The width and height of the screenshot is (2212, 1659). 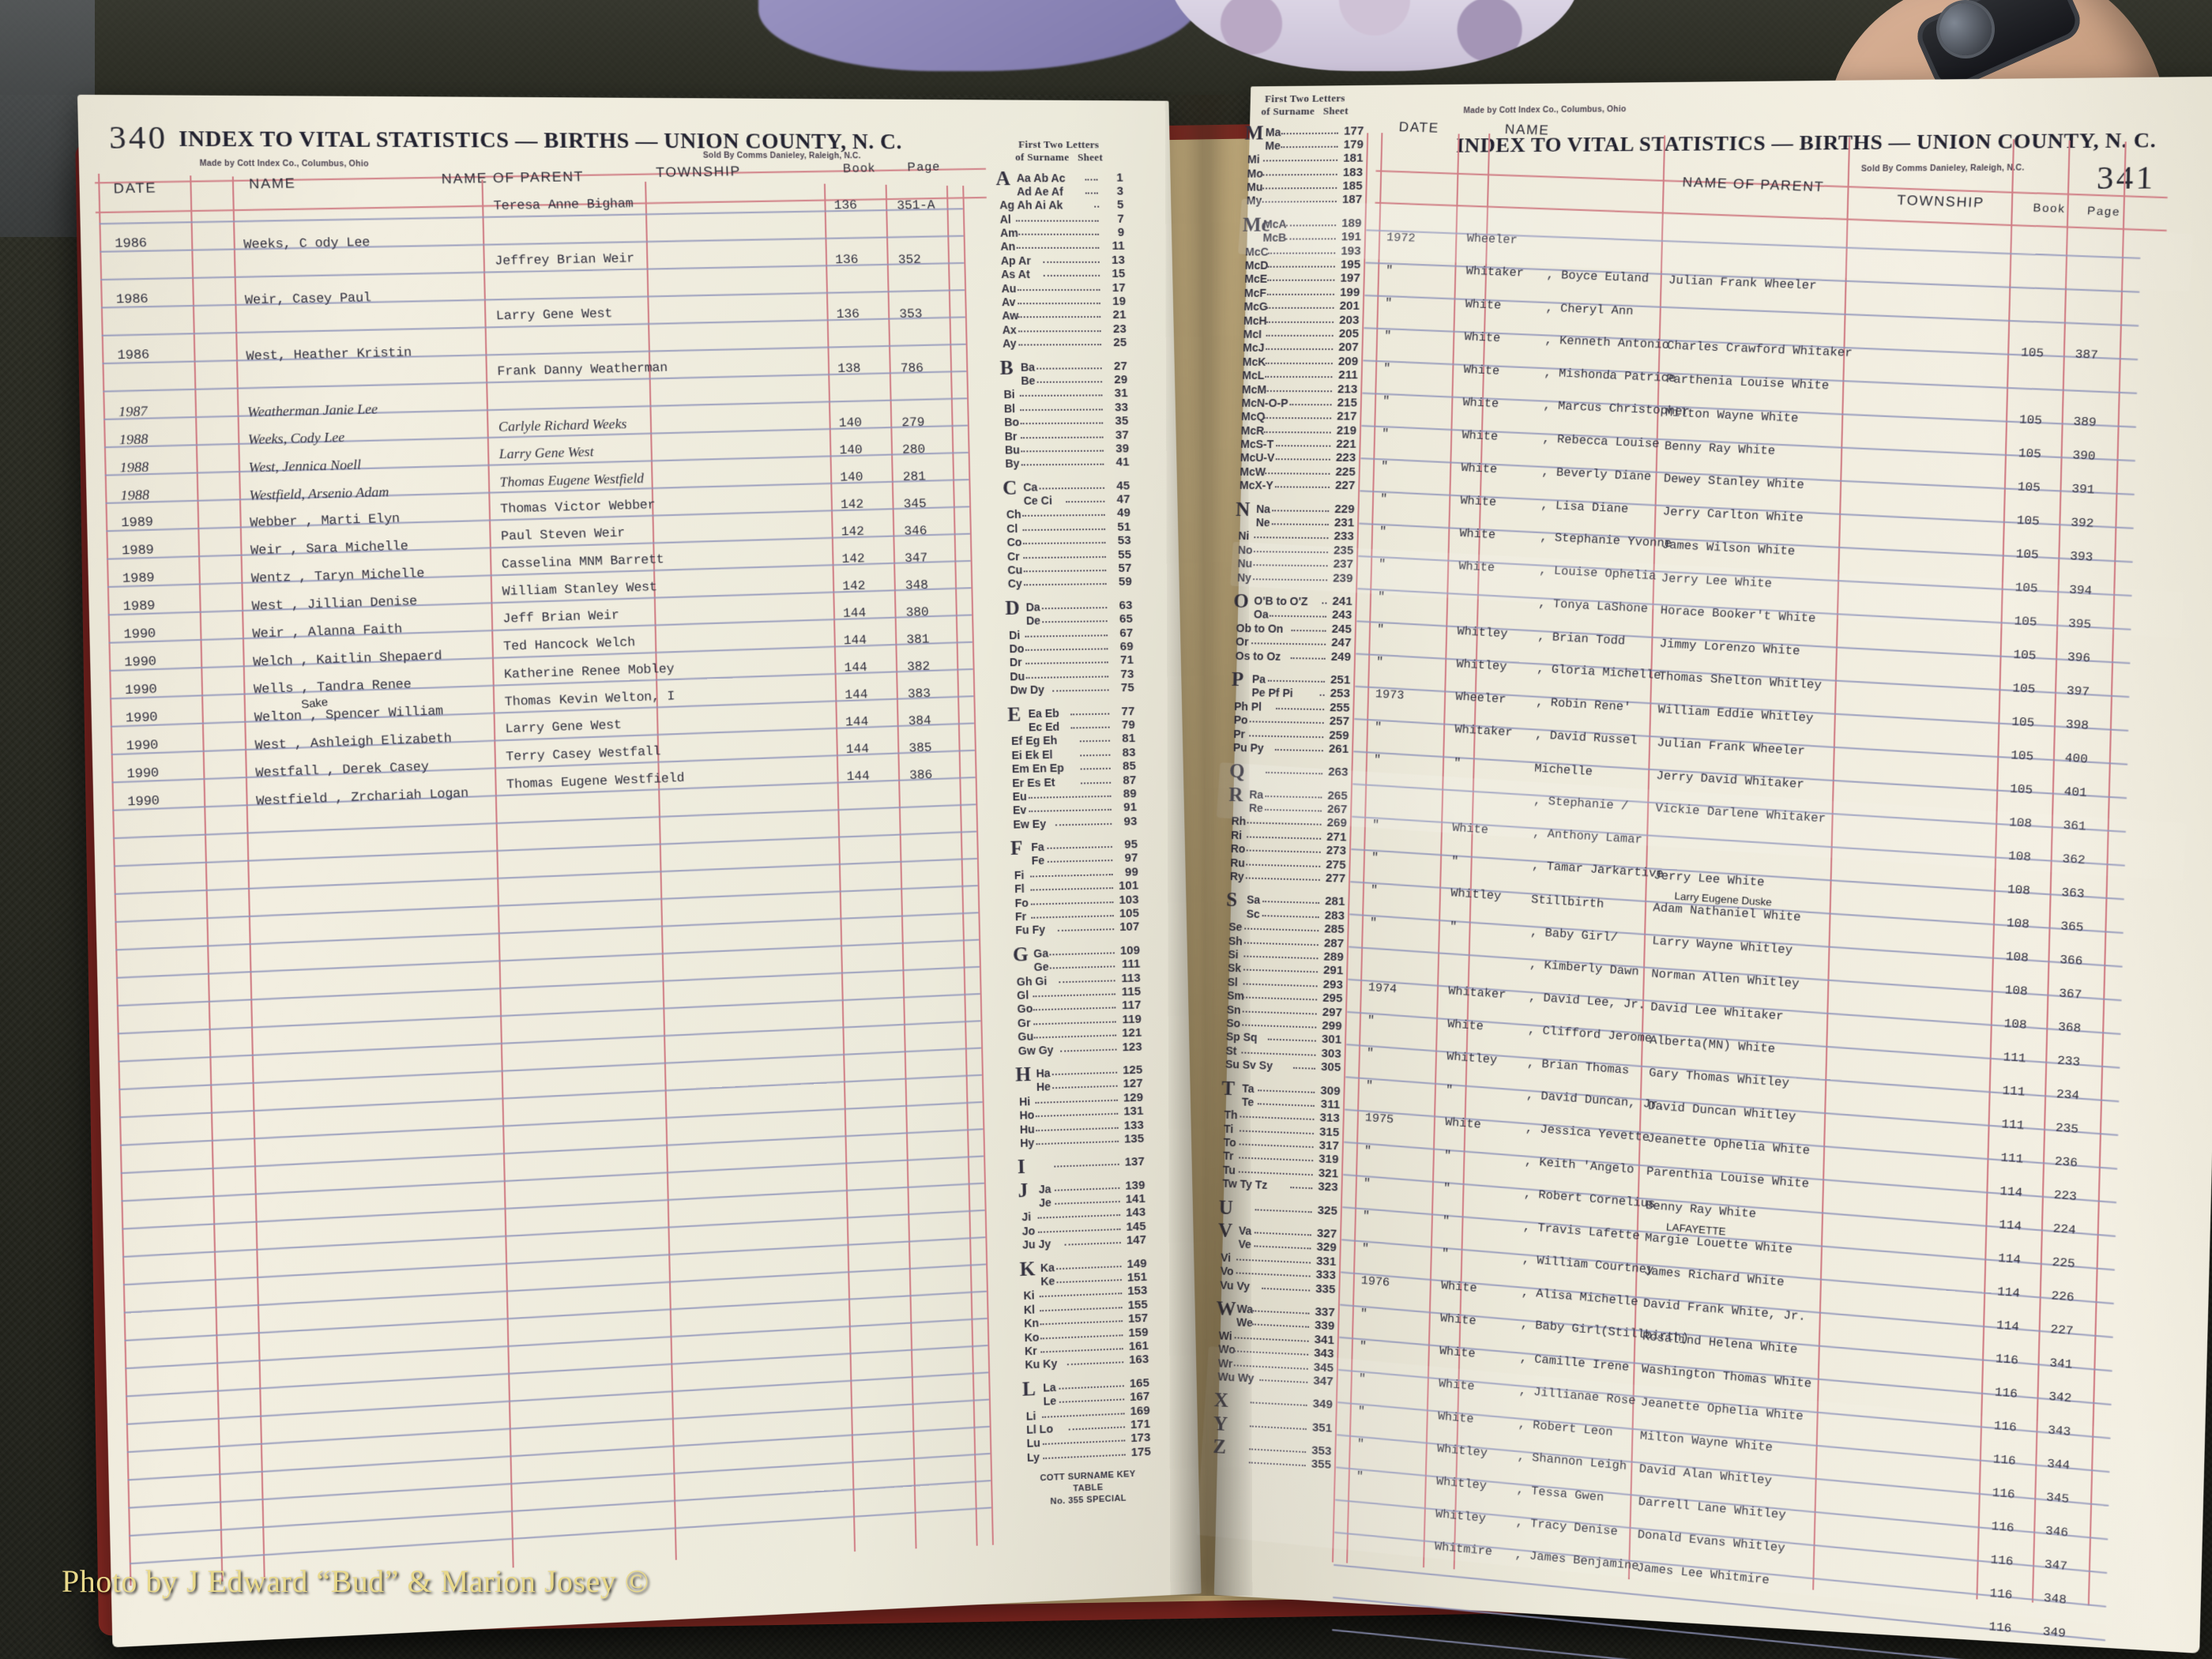 I want to click on ledger-cell: Teresa Anne Bigham, so click(x=563, y=205).